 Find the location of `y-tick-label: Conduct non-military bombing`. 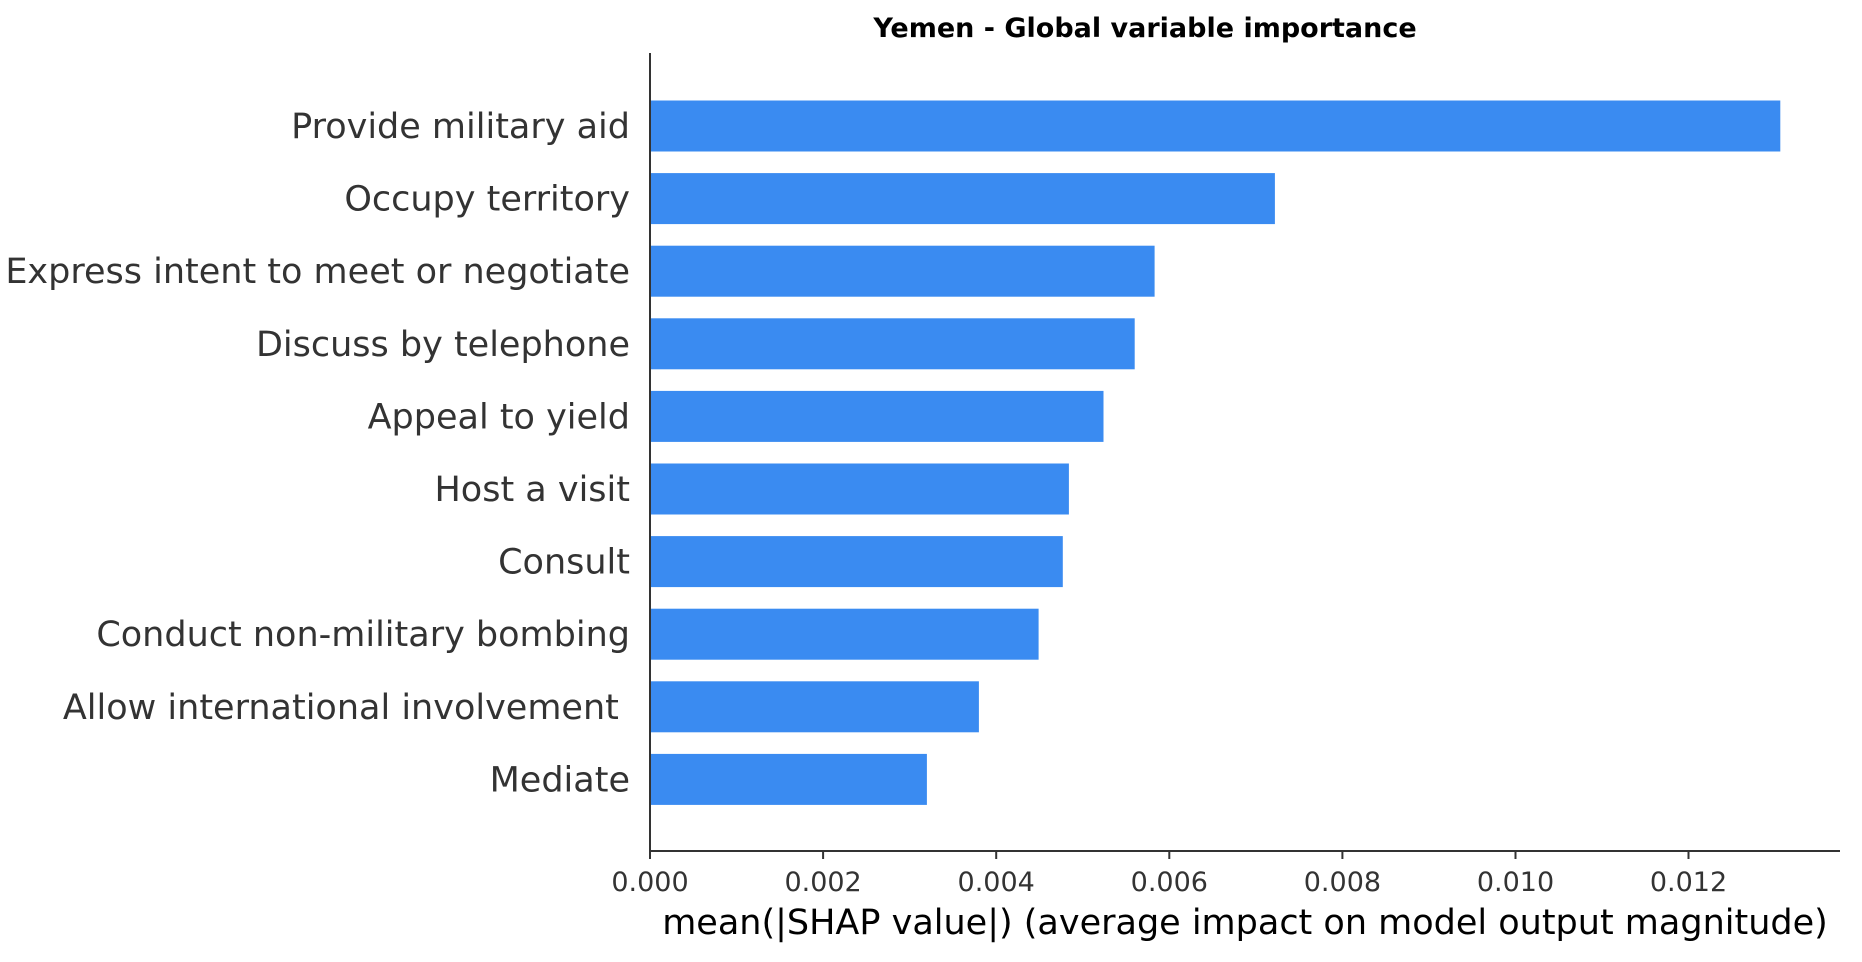

y-tick-label: Conduct non-military bombing is located at coordinates (363, 635).